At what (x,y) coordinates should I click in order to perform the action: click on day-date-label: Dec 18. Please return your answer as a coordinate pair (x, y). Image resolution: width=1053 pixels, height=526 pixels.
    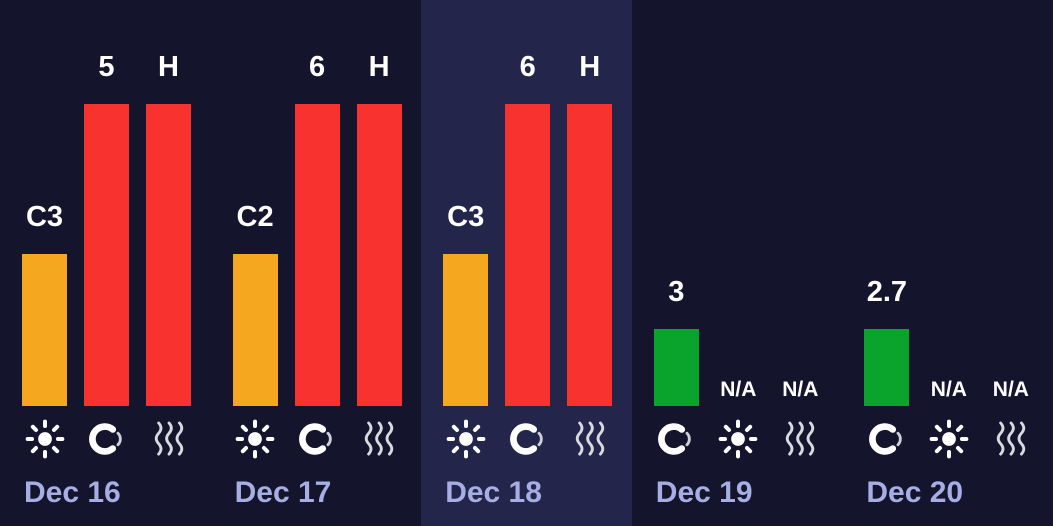
    Looking at the image, I should click on (493, 492).